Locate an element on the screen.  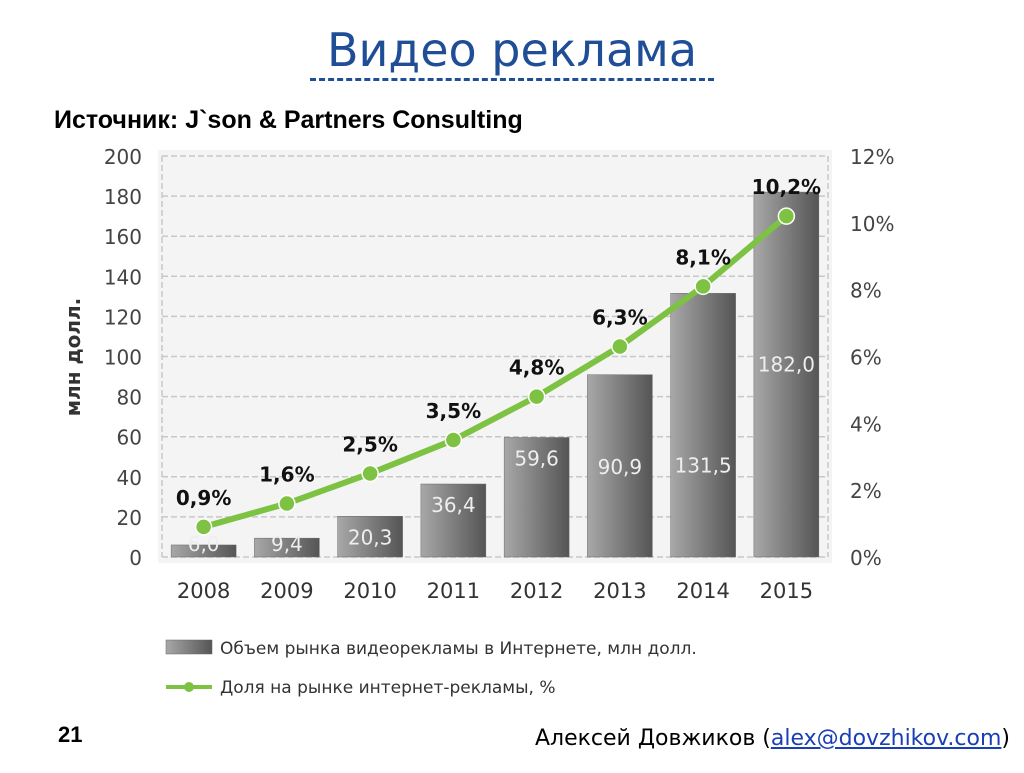
share-value-label: 1,6% is located at coordinates (286, 475).